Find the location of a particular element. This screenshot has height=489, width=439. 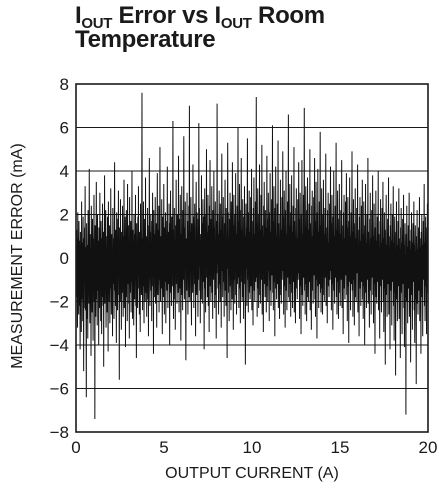

x-tick-label: 15 is located at coordinates (340, 447).